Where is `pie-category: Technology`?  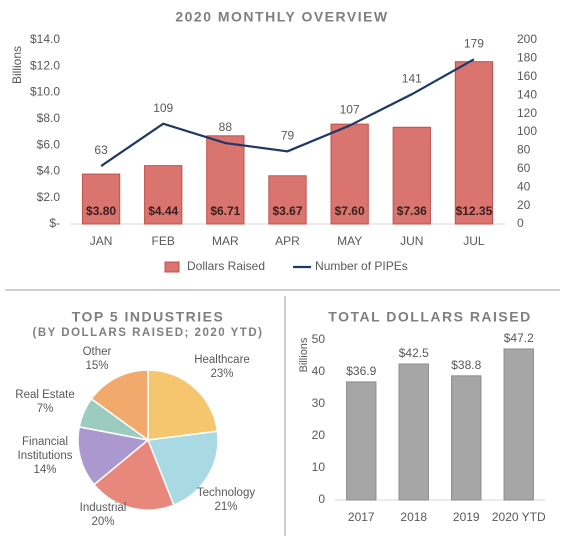
pie-category: Technology is located at coordinates (226, 493).